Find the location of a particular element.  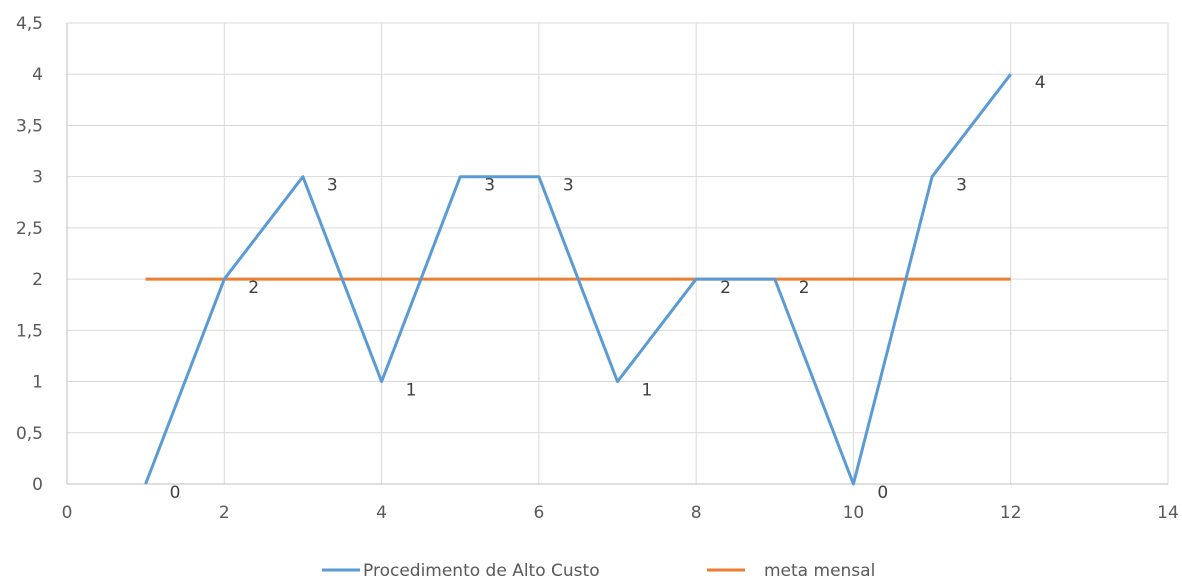

y-tick-label: 3 is located at coordinates (37, 178).